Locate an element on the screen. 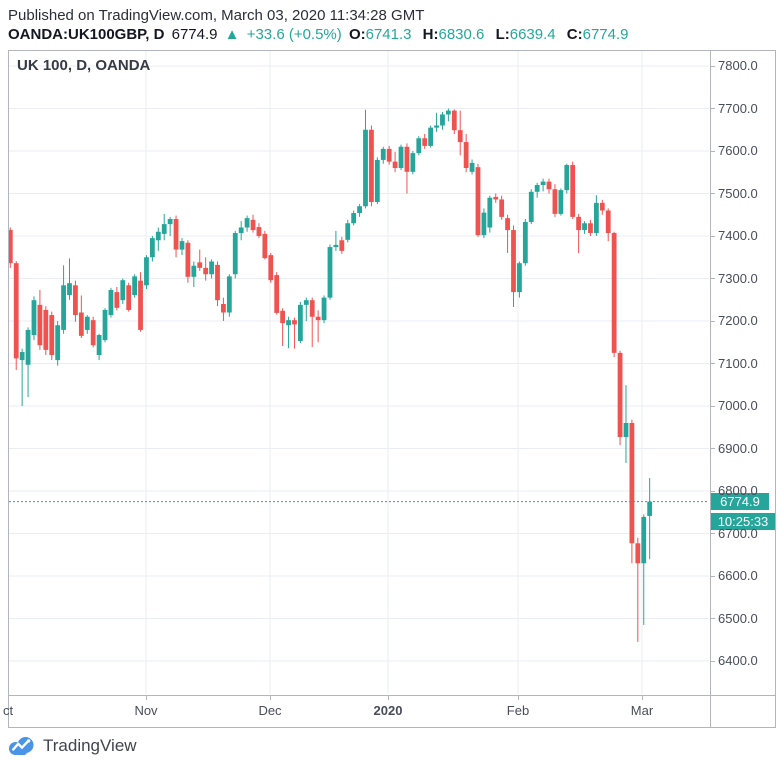 The image size is (777, 761). last-price-axis-label: 6774.9 is located at coordinates (740, 502).